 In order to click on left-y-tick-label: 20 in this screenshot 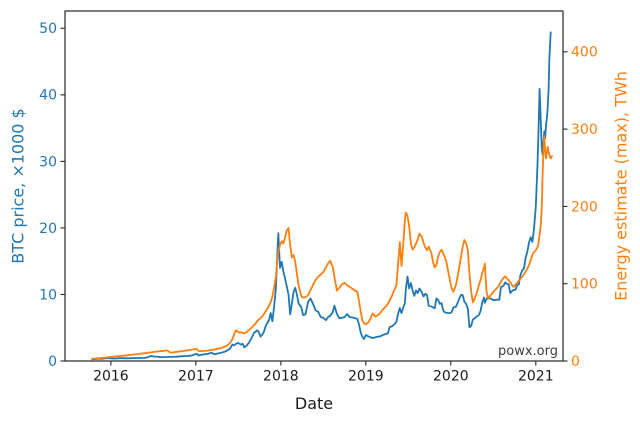, I will do `click(48, 229)`.